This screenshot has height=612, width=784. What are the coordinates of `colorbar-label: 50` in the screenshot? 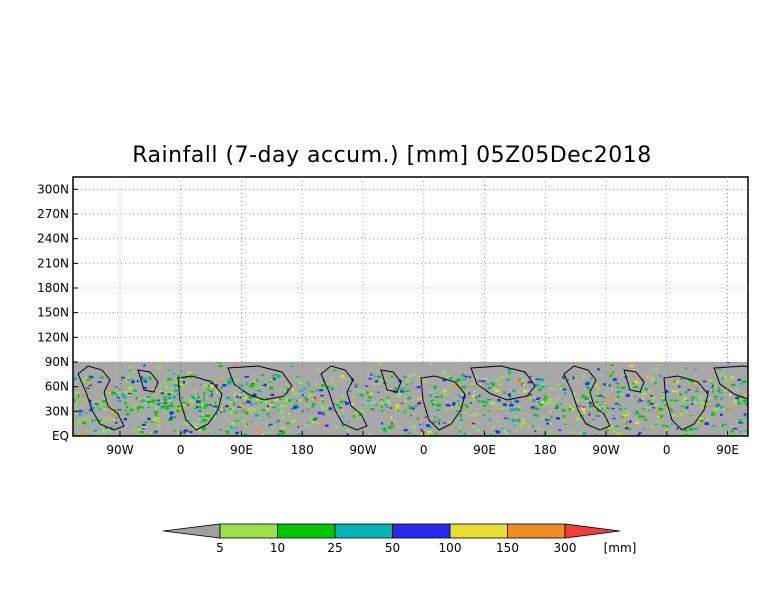 It's located at (392, 548).